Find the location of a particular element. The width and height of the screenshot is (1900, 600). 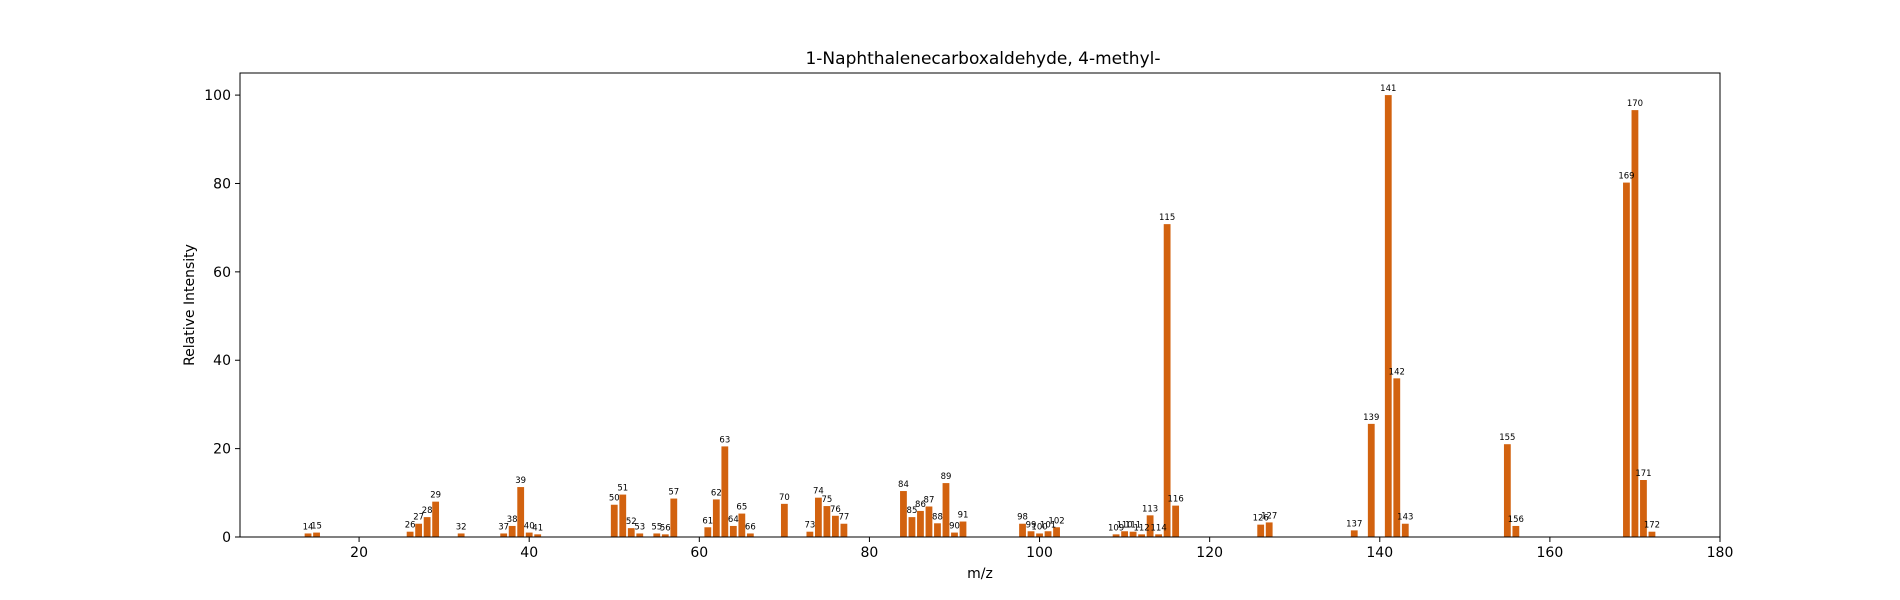

peak-label-65: 65 is located at coordinates (741, 508).